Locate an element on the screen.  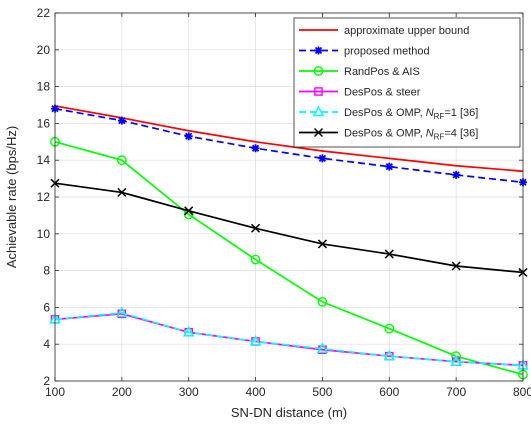
legend-label: DesPos & OMP, NRF=1 [36] is located at coordinates (411, 114).